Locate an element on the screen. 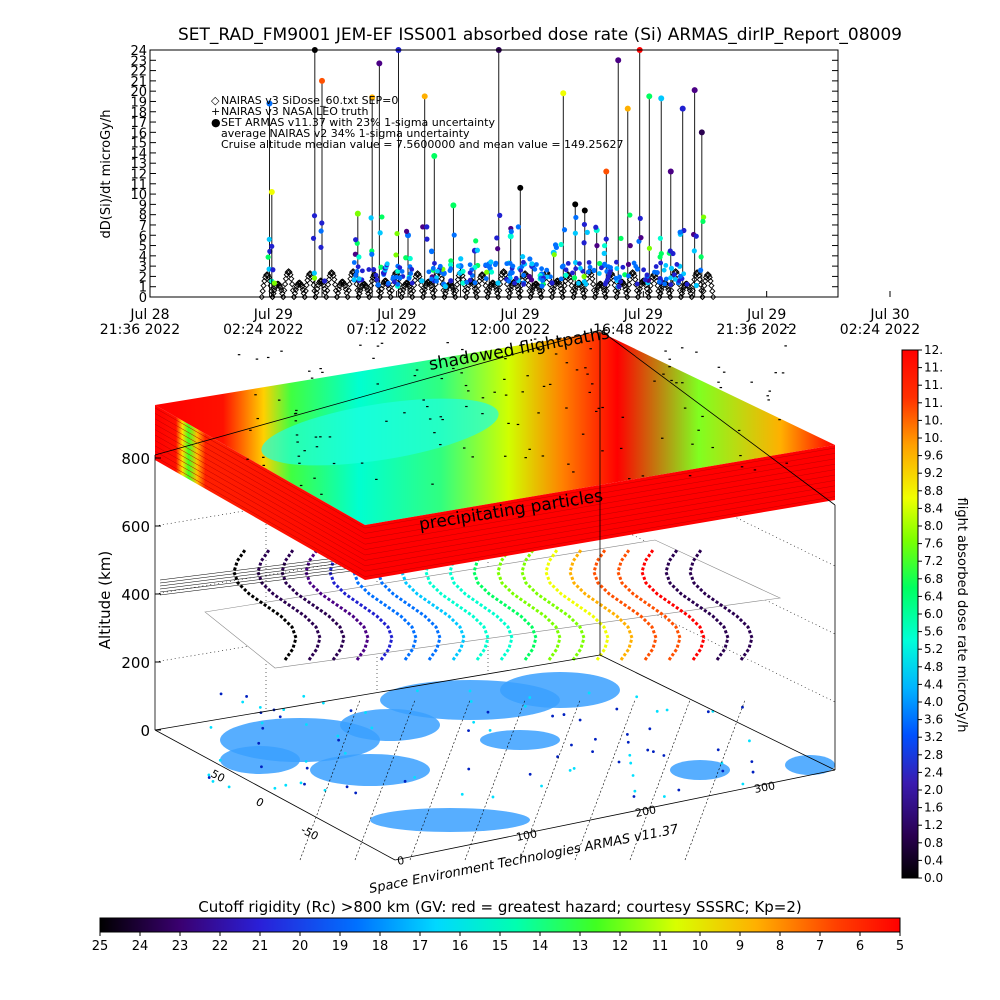 Image resolution: width=1000 pixels, height=1000 pixels. x-tick-label-date: Jul 29 is located at coordinates (519, 315).